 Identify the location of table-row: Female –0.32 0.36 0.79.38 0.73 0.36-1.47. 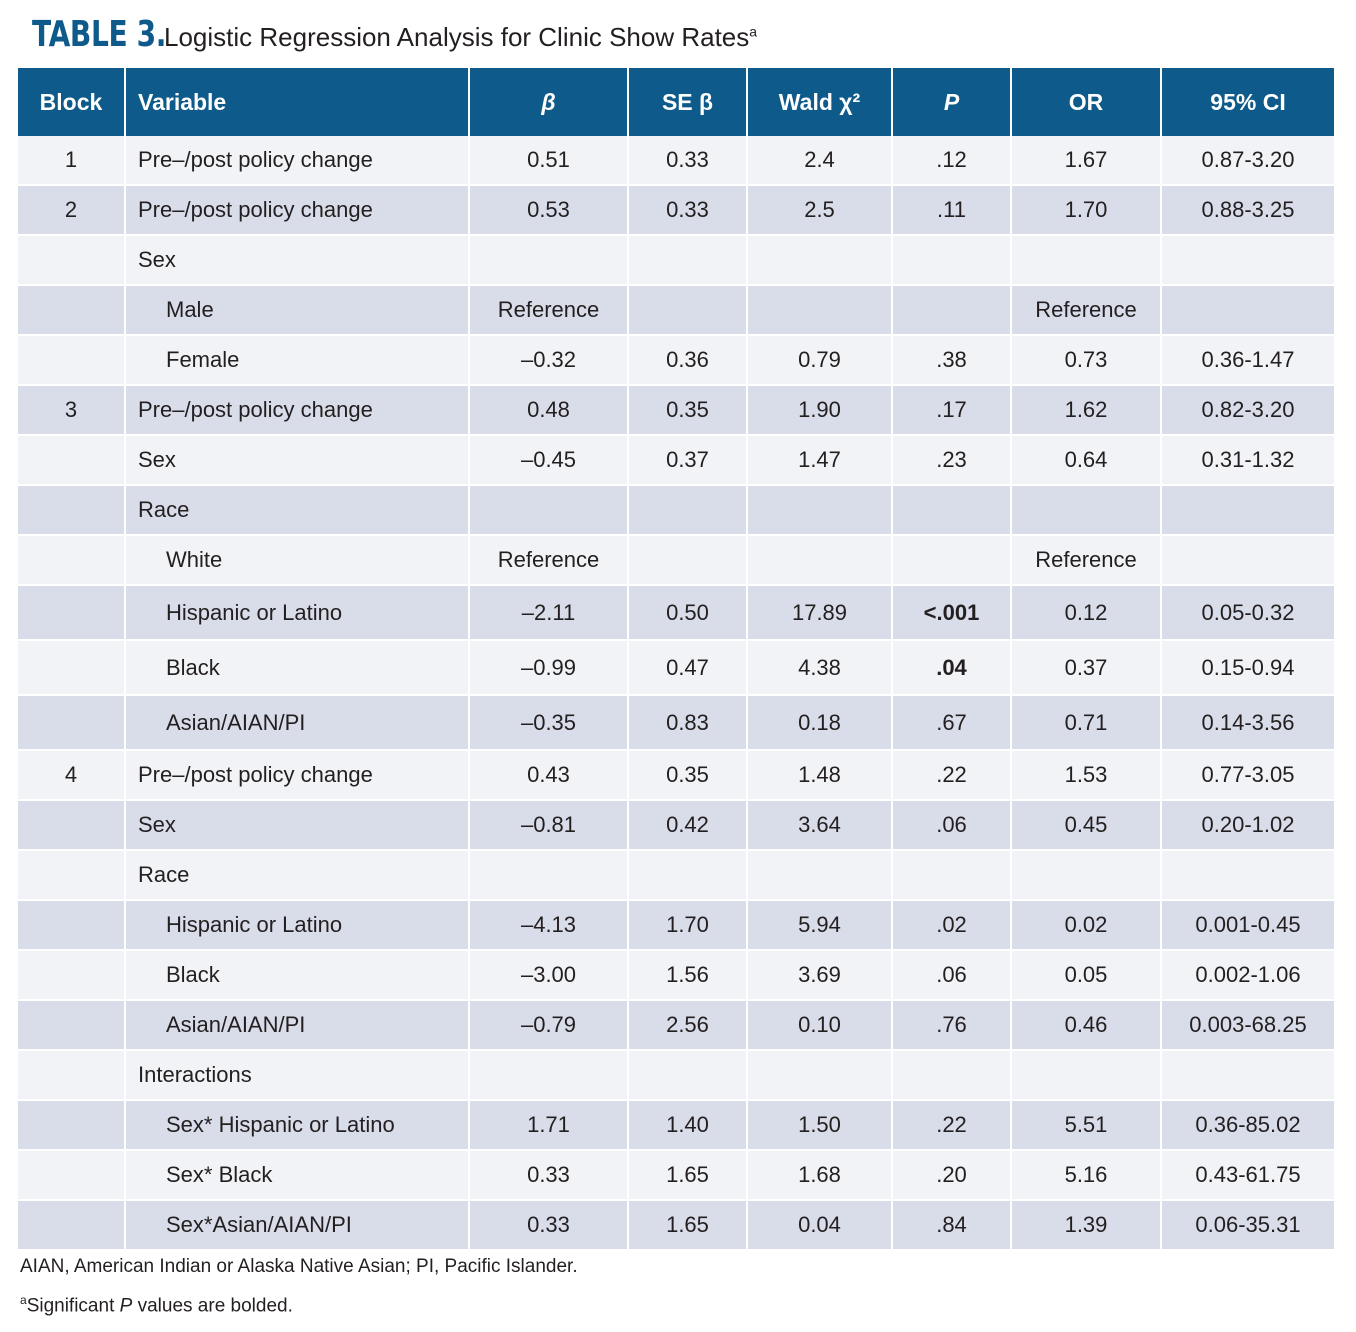
(676, 360).